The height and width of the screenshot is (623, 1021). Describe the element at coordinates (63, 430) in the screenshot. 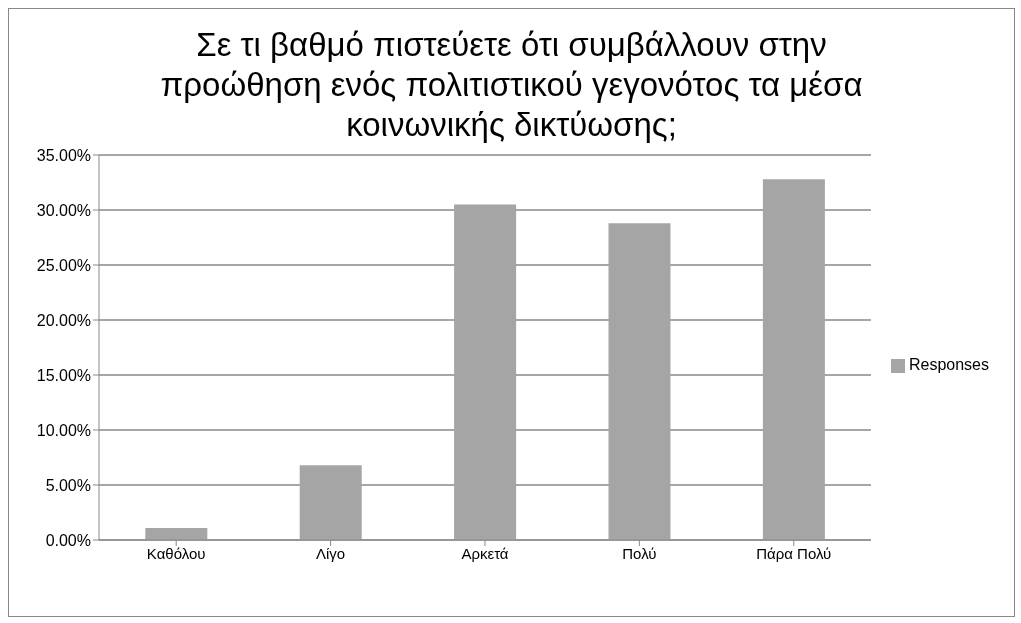

I see `y-tick-label: 10.00%` at that location.